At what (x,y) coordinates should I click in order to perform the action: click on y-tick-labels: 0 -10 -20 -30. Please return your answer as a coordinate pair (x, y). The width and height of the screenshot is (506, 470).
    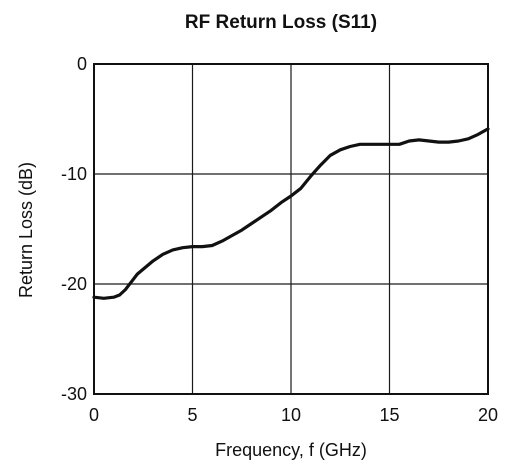
    Looking at the image, I should click on (74, 229).